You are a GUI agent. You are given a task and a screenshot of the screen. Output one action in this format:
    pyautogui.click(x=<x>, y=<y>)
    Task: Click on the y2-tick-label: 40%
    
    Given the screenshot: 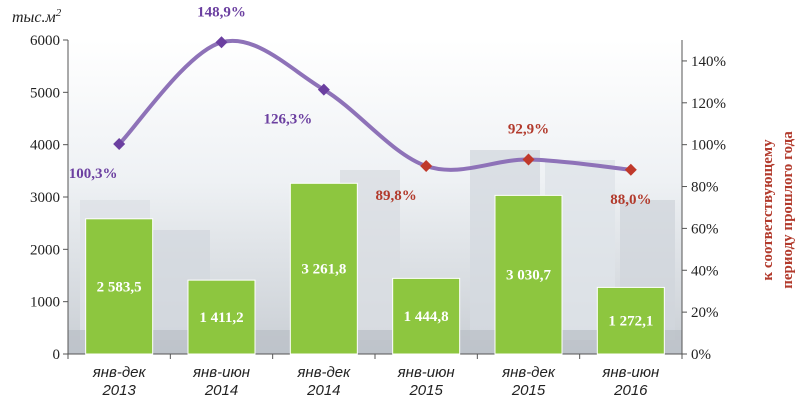 What is the action you would take?
    pyautogui.click(x=705, y=271)
    